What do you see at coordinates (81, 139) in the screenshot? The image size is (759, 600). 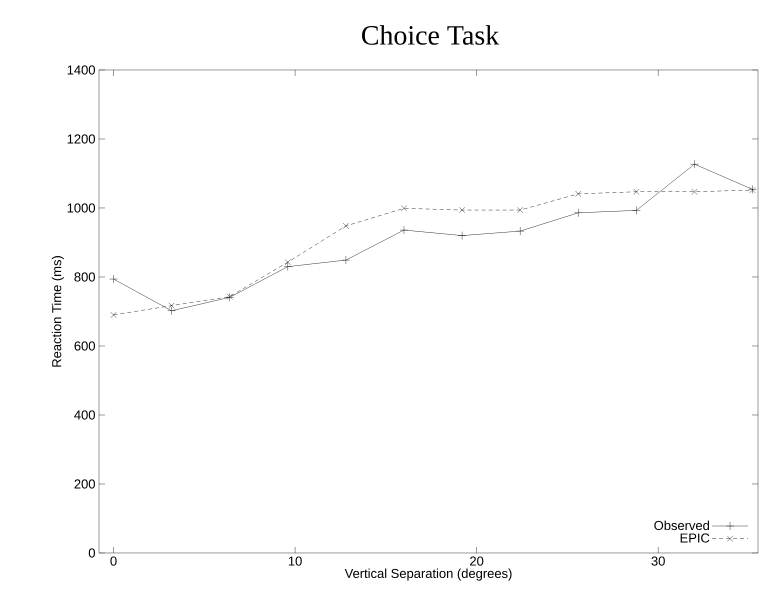 I see `y-tick-label: 1200` at bounding box center [81, 139].